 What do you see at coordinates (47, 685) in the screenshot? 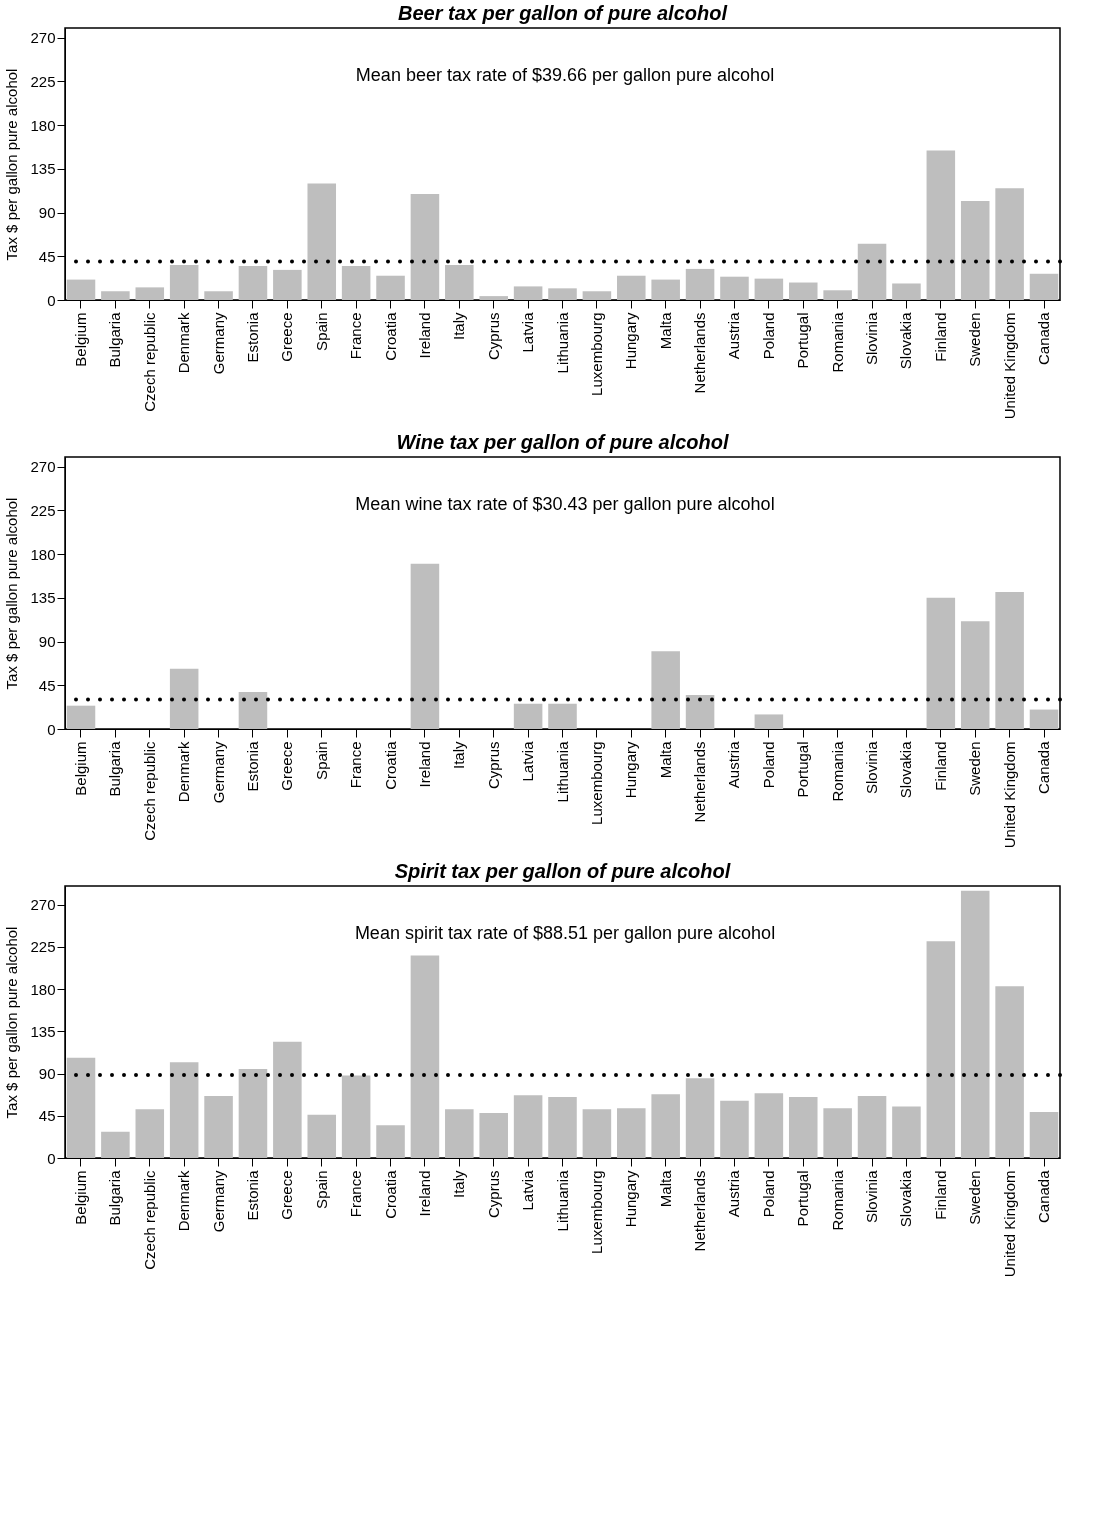
I see `y-tick-label: 45` at bounding box center [47, 685].